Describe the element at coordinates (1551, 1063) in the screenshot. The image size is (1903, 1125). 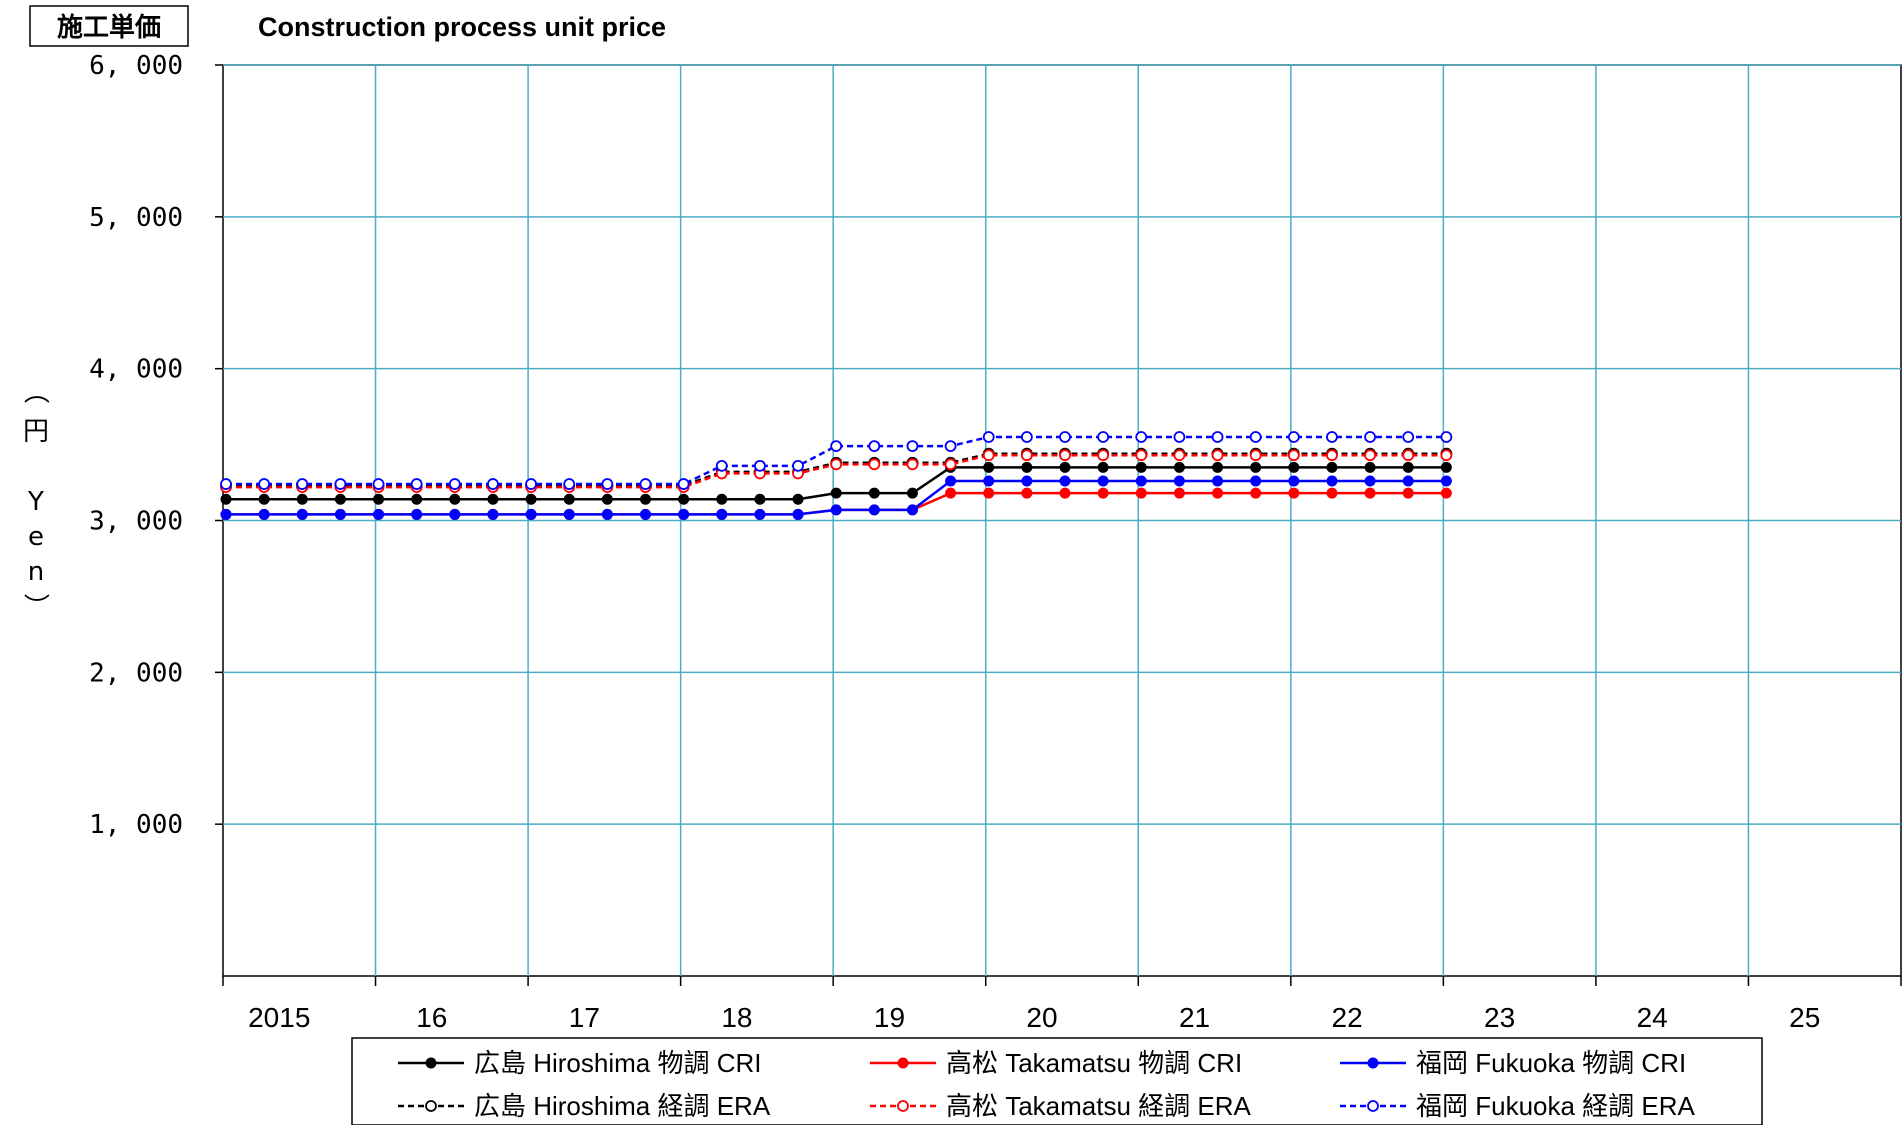
I see `legend-label: 福岡 Fukuoka 物調 CRI` at that location.